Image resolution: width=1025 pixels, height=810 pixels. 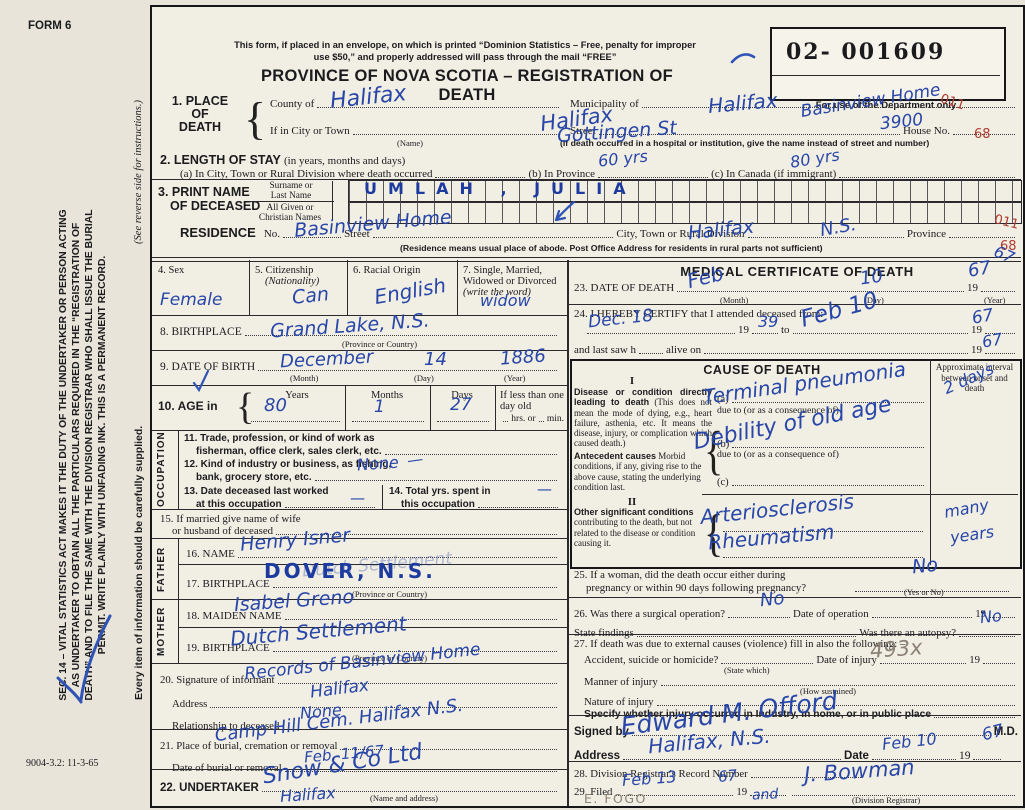 What do you see at coordinates (387, 270) in the screenshot?
I see `racial-origin-label: 6. Racial Origin` at bounding box center [387, 270].